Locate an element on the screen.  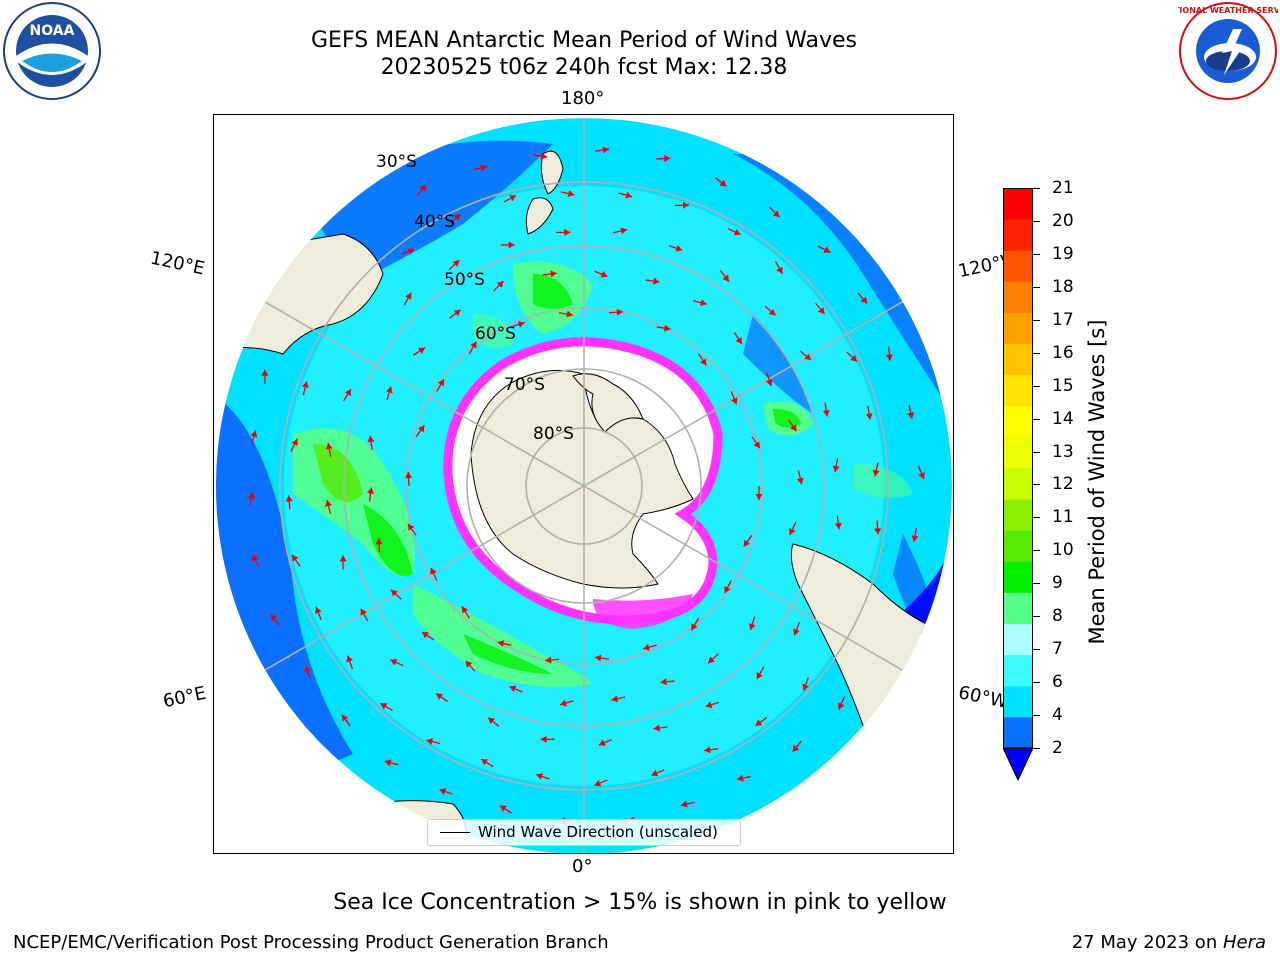
nws-logo: NATIONAL WEATHER SERVICE is located at coordinates (1228, 51).